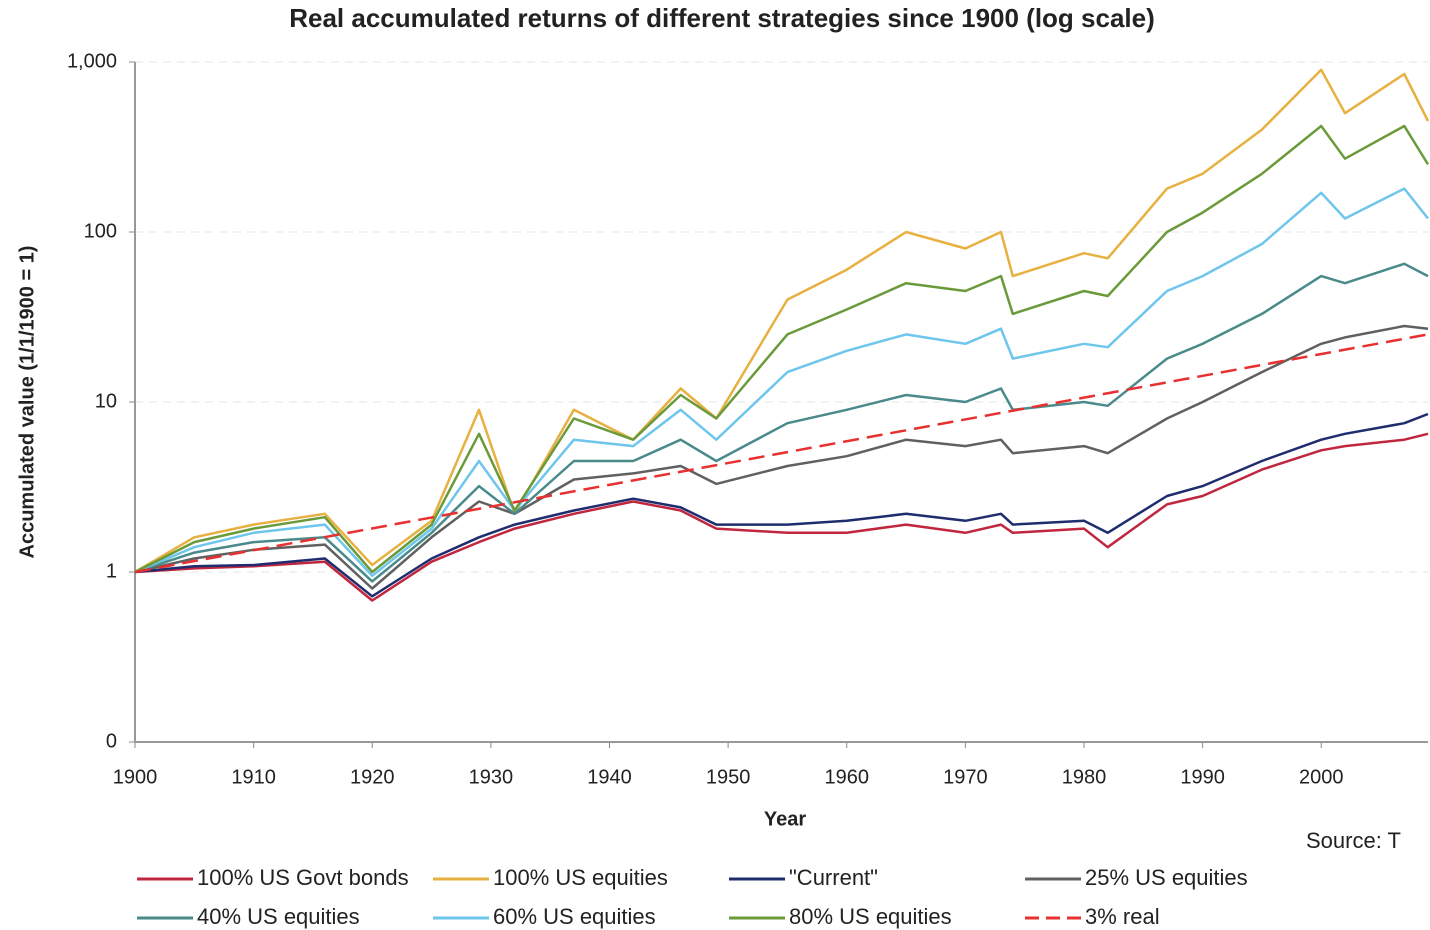 This screenshot has width=1430, height=930. Describe the element at coordinates (833, 877) in the screenshot. I see `legend-label: "Current"` at that location.